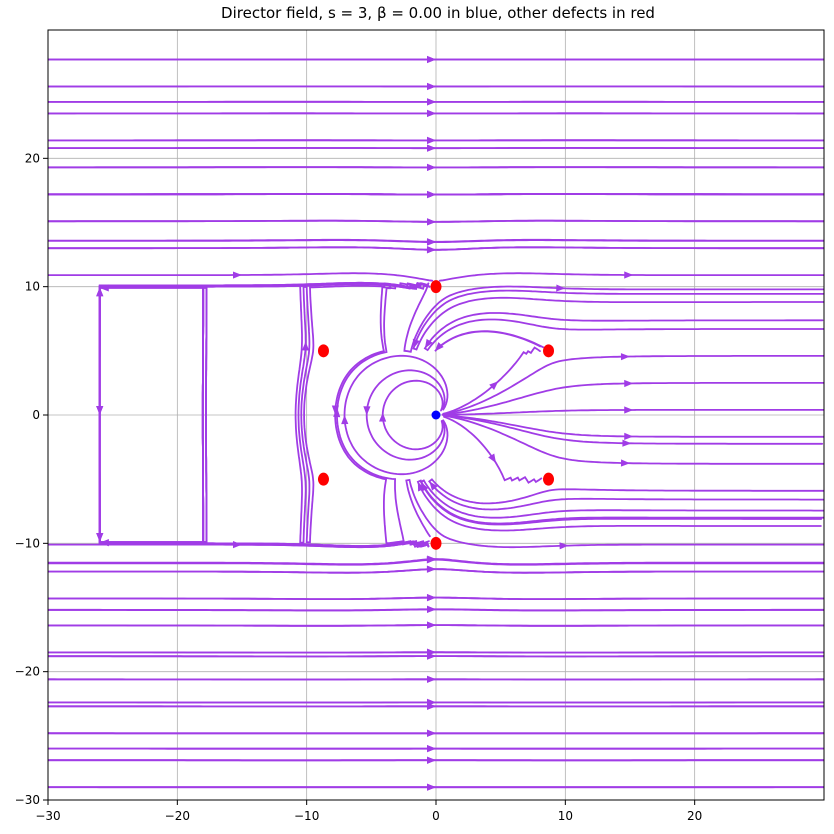  I want to click on y-tick-label: 20, so click(32, 158).